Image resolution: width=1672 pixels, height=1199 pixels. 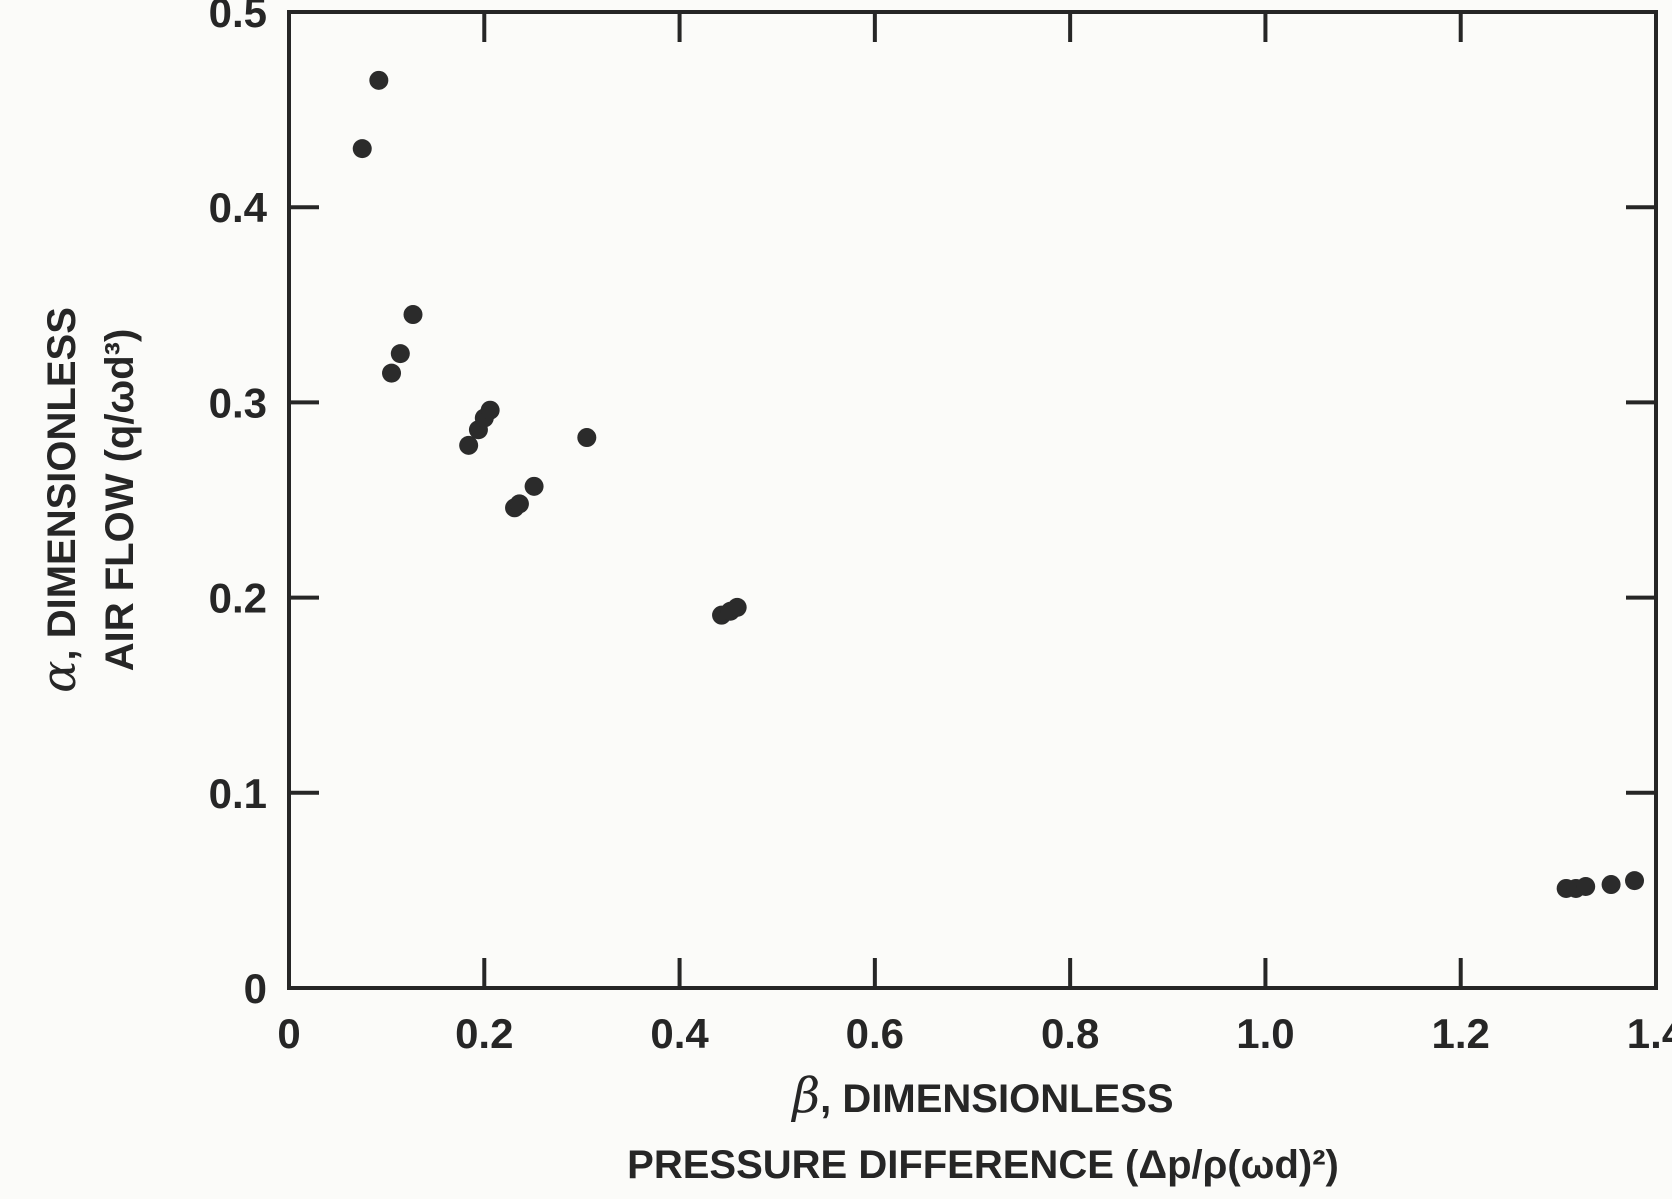 What do you see at coordinates (679, 1033) in the screenshot?
I see `x-tick-label: 0.4` at bounding box center [679, 1033].